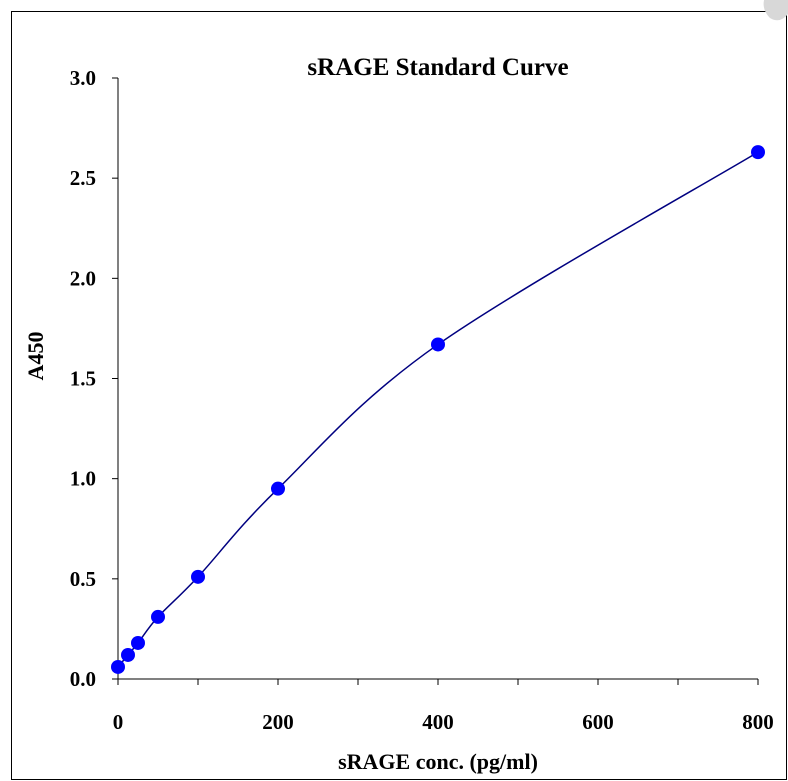 This screenshot has width=788, height=781. Describe the element at coordinates (83, 479) in the screenshot. I see `y-tick-label: 1.0` at that location.